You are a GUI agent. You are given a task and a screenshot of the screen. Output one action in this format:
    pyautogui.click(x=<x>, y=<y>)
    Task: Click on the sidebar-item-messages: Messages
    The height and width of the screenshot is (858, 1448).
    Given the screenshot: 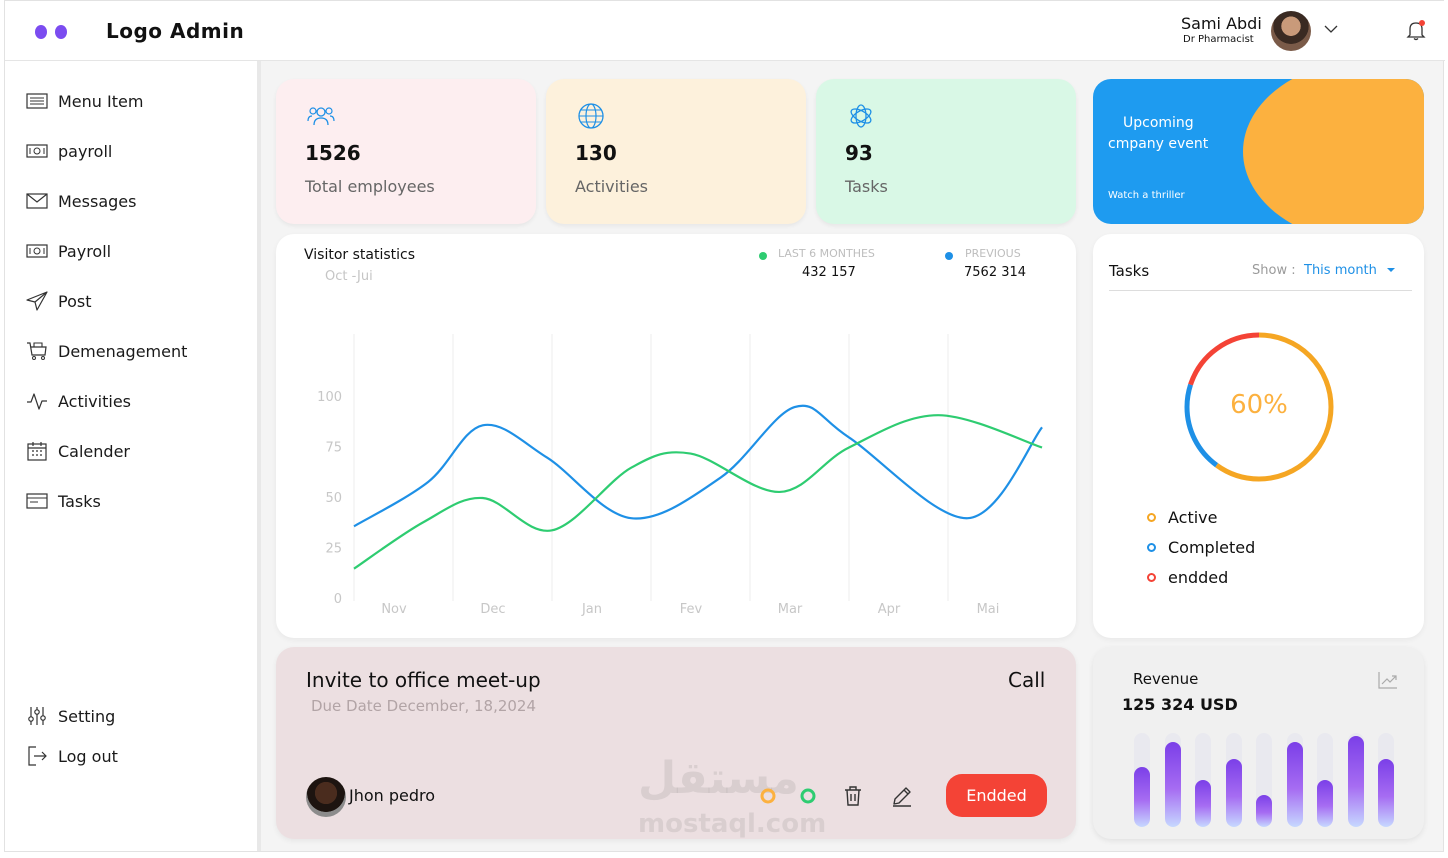 What is the action you would take?
    pyautogui.click(x=81, y=201)
    